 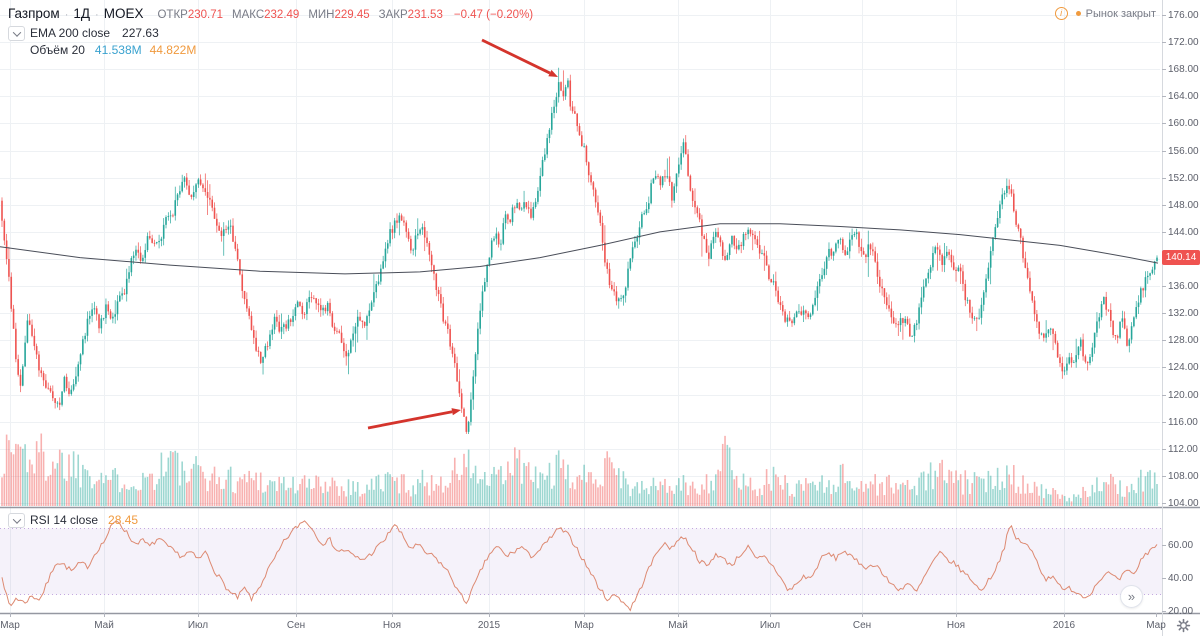 I want to click on volume-legend-row: Объём 20 41.538M 44.822M, so click(x=113, y=50).